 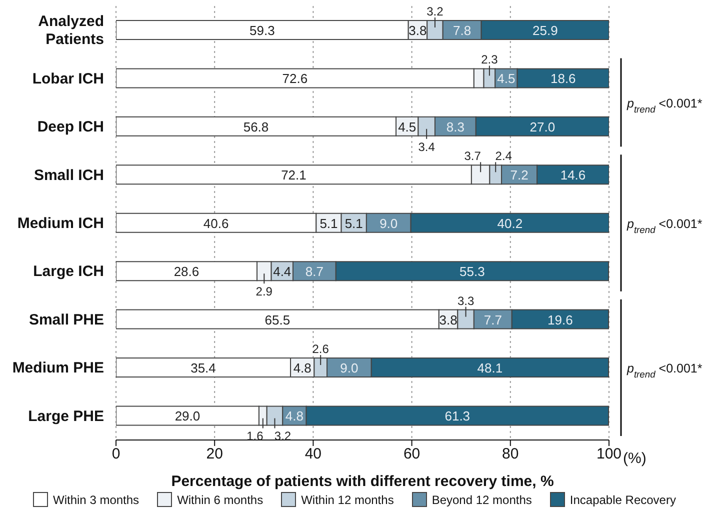 What do you see at coordinates (216, 223) in the screenshot?
I see `data-label: 40.6` at bounding box center [216, 223].